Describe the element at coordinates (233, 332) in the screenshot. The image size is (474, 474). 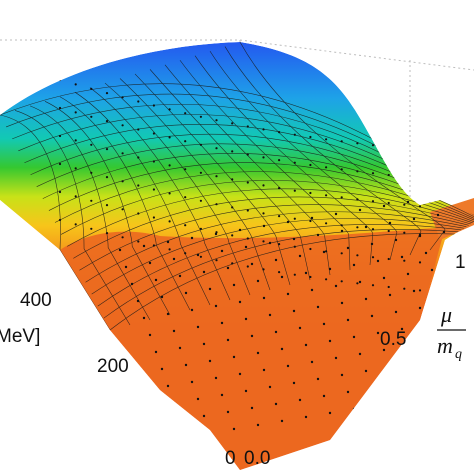
I see `axis-titles: MeV] μ m q` at that location.